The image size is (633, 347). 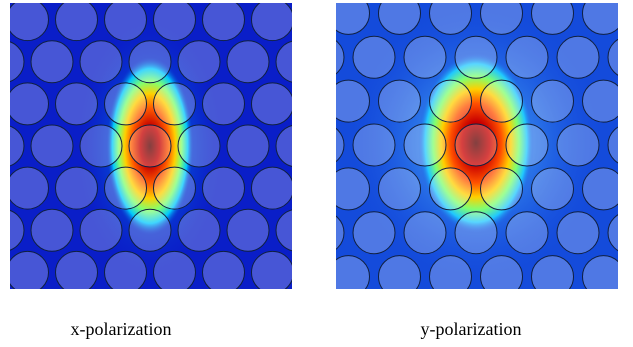 I want to click on caption-y-polarization: y-polarization, so click(x=471, y=329).